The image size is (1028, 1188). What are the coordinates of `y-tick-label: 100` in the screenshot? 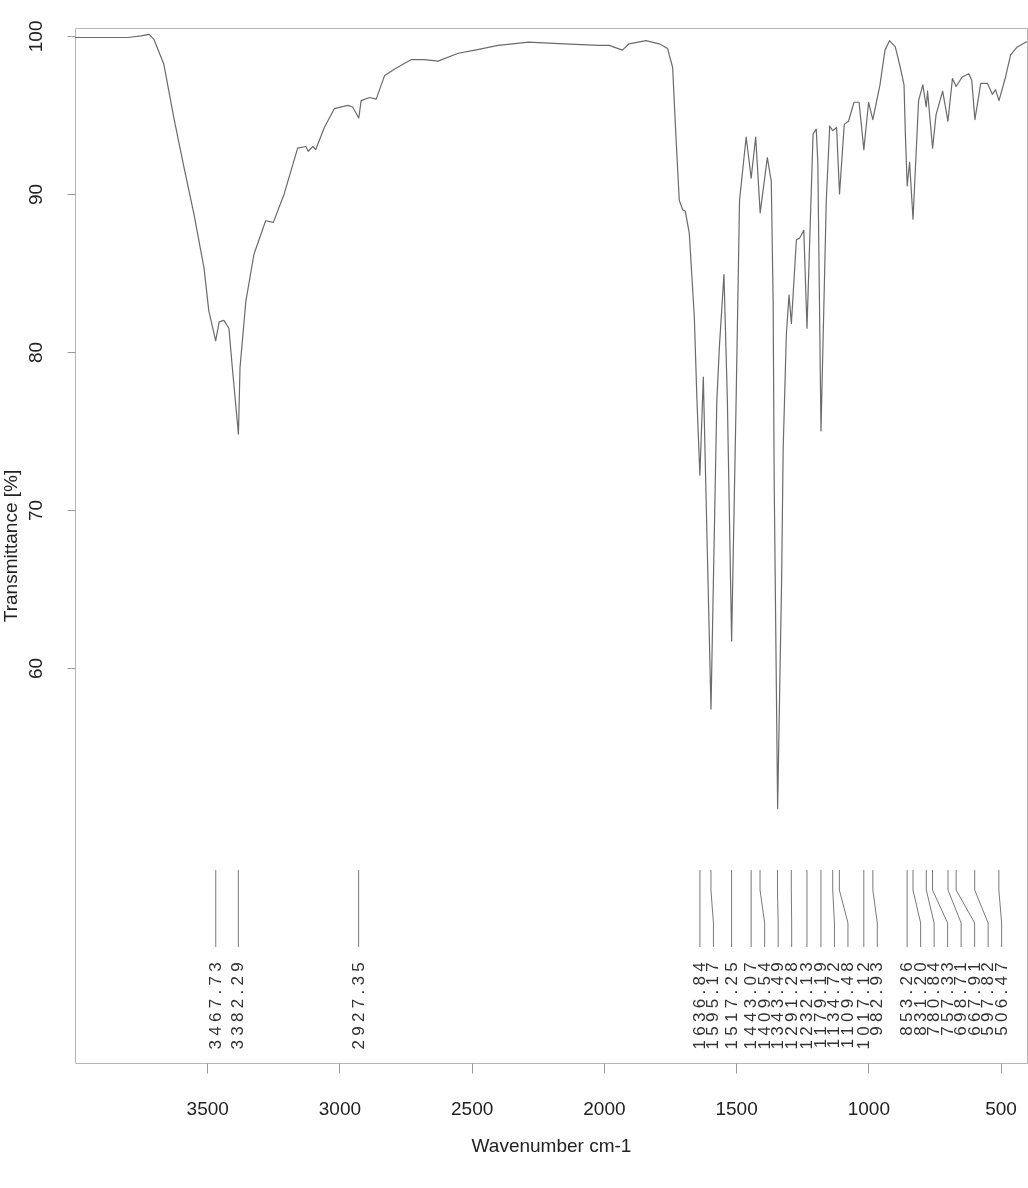 It's located at (35, 36).